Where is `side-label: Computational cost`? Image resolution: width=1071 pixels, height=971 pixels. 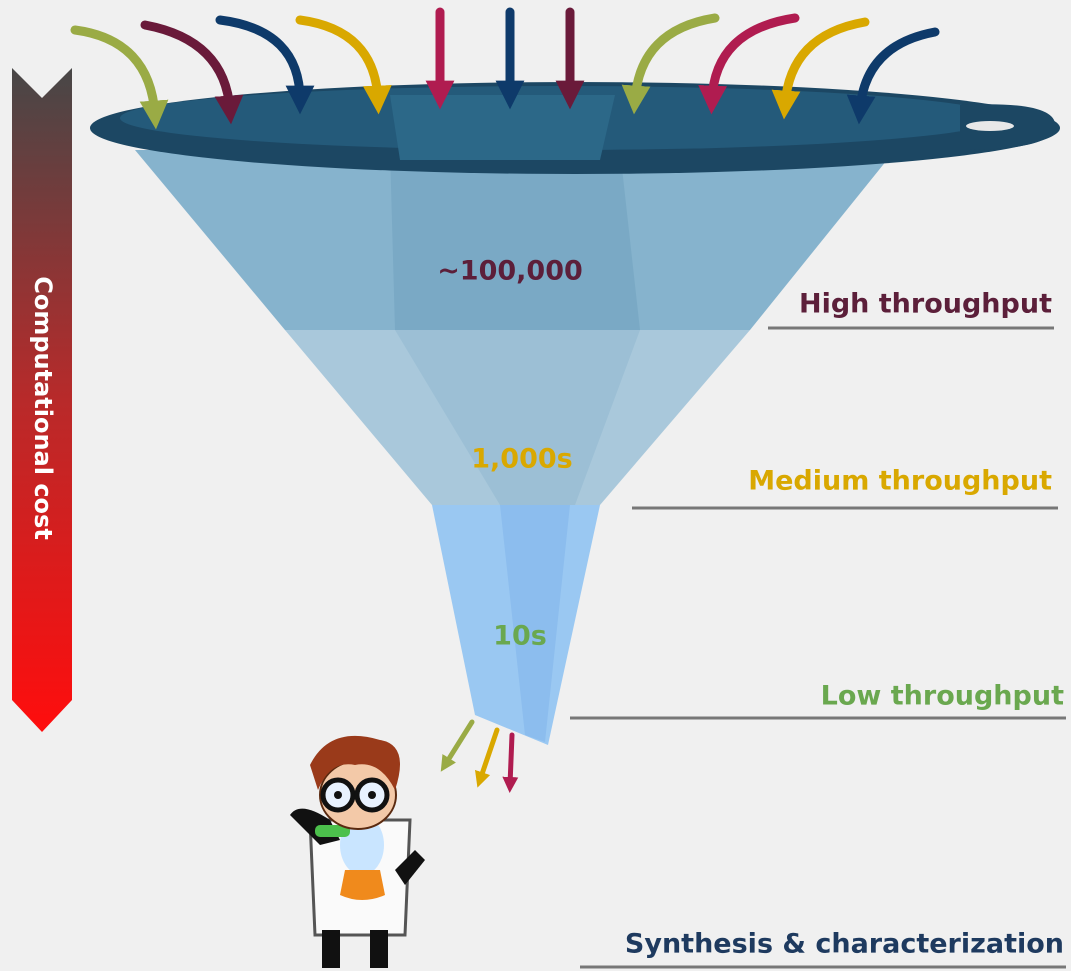
side-label: Computational cost is located at coordinates (43, 408).